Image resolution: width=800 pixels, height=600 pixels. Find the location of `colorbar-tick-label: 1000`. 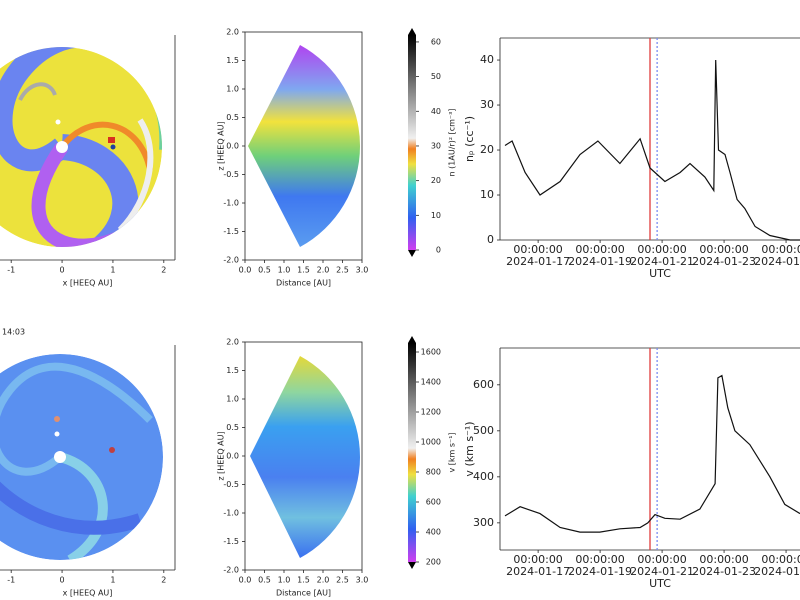

colorbar-tick-label: 1000 is located at coordinates (431, 442).